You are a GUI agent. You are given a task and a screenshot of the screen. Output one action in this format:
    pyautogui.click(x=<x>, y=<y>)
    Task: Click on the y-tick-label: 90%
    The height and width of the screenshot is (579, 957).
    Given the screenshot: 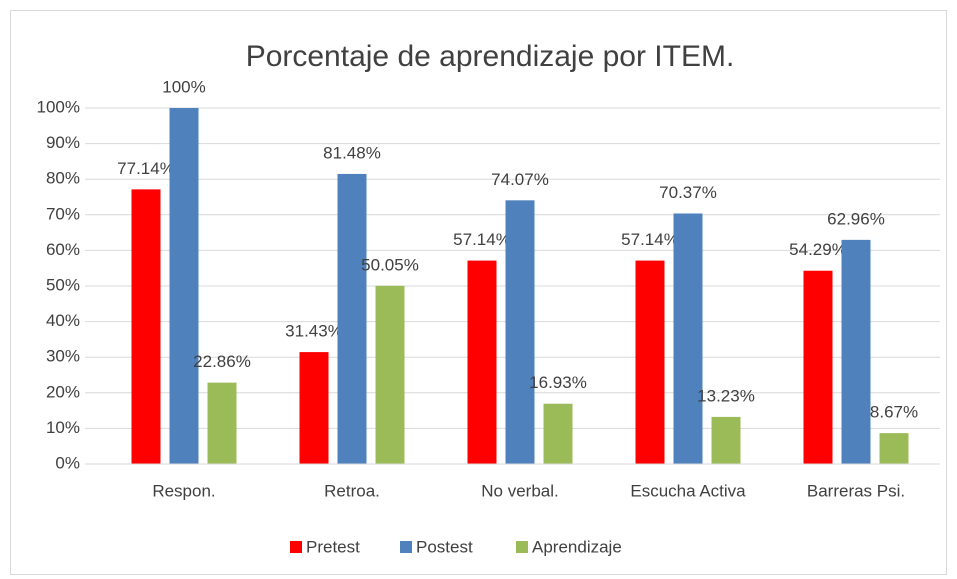 What is the action you would take?
    pyautogui.click(x=63, y=142)
    